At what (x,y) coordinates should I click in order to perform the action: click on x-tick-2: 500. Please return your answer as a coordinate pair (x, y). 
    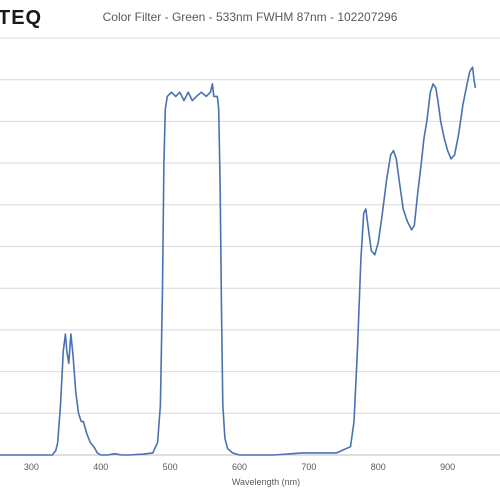
    Looking at the image, I should click on (170, 467).